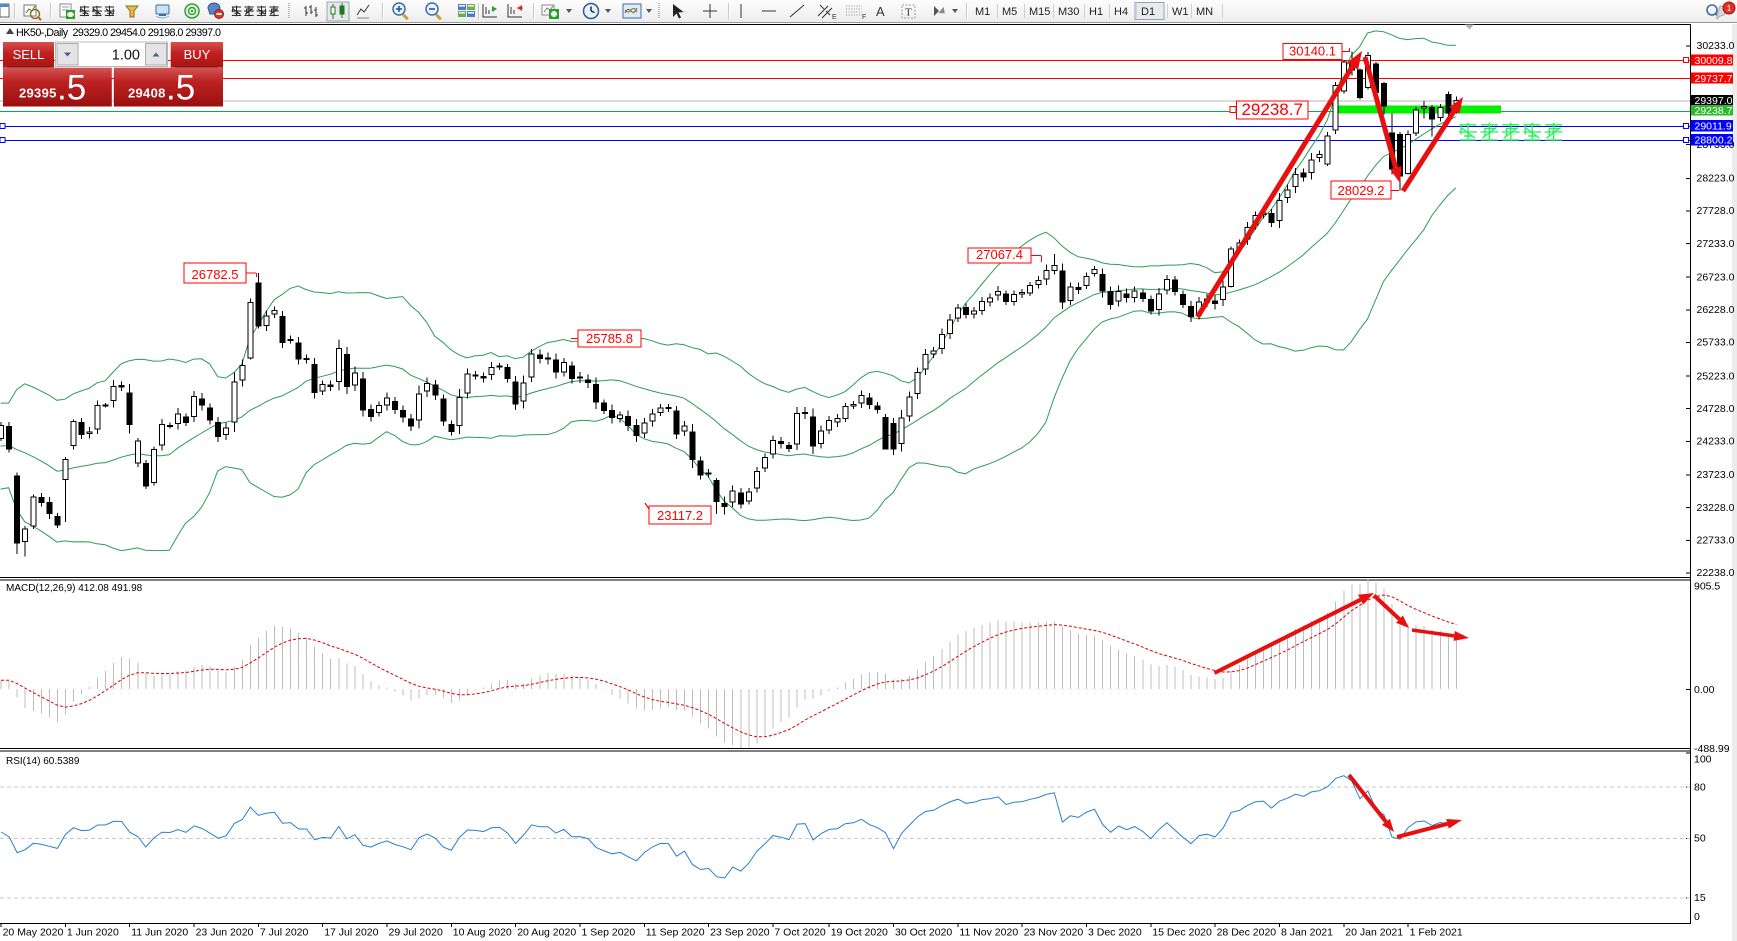 The height and width of the screenshot is (941, 1737). What do you see at coordinates (834, 17) in the screenshot?
I see `svg-text: E` at bounding box center [834, 17].